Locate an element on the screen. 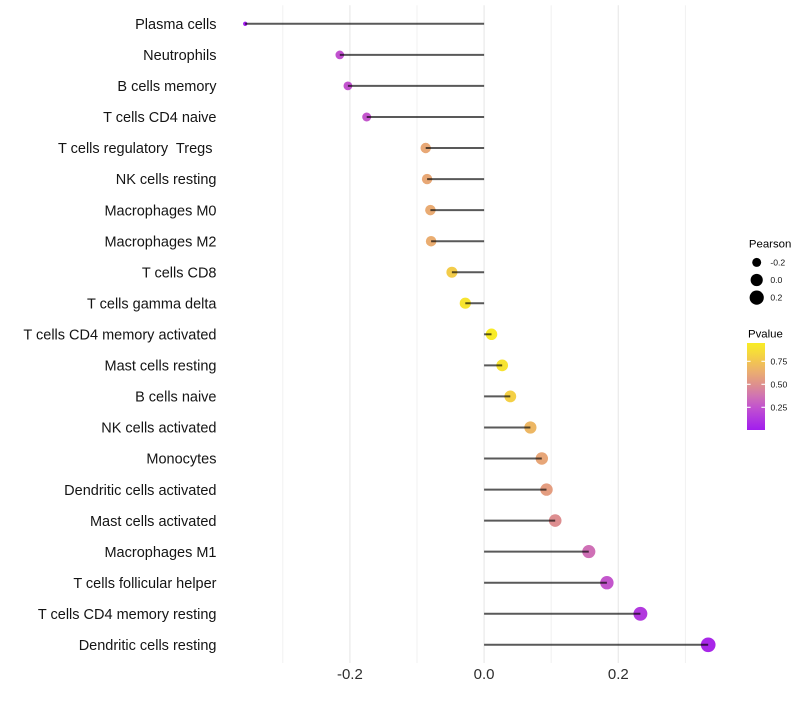  svg-text: Pearson is located at coordinates (770, 244).